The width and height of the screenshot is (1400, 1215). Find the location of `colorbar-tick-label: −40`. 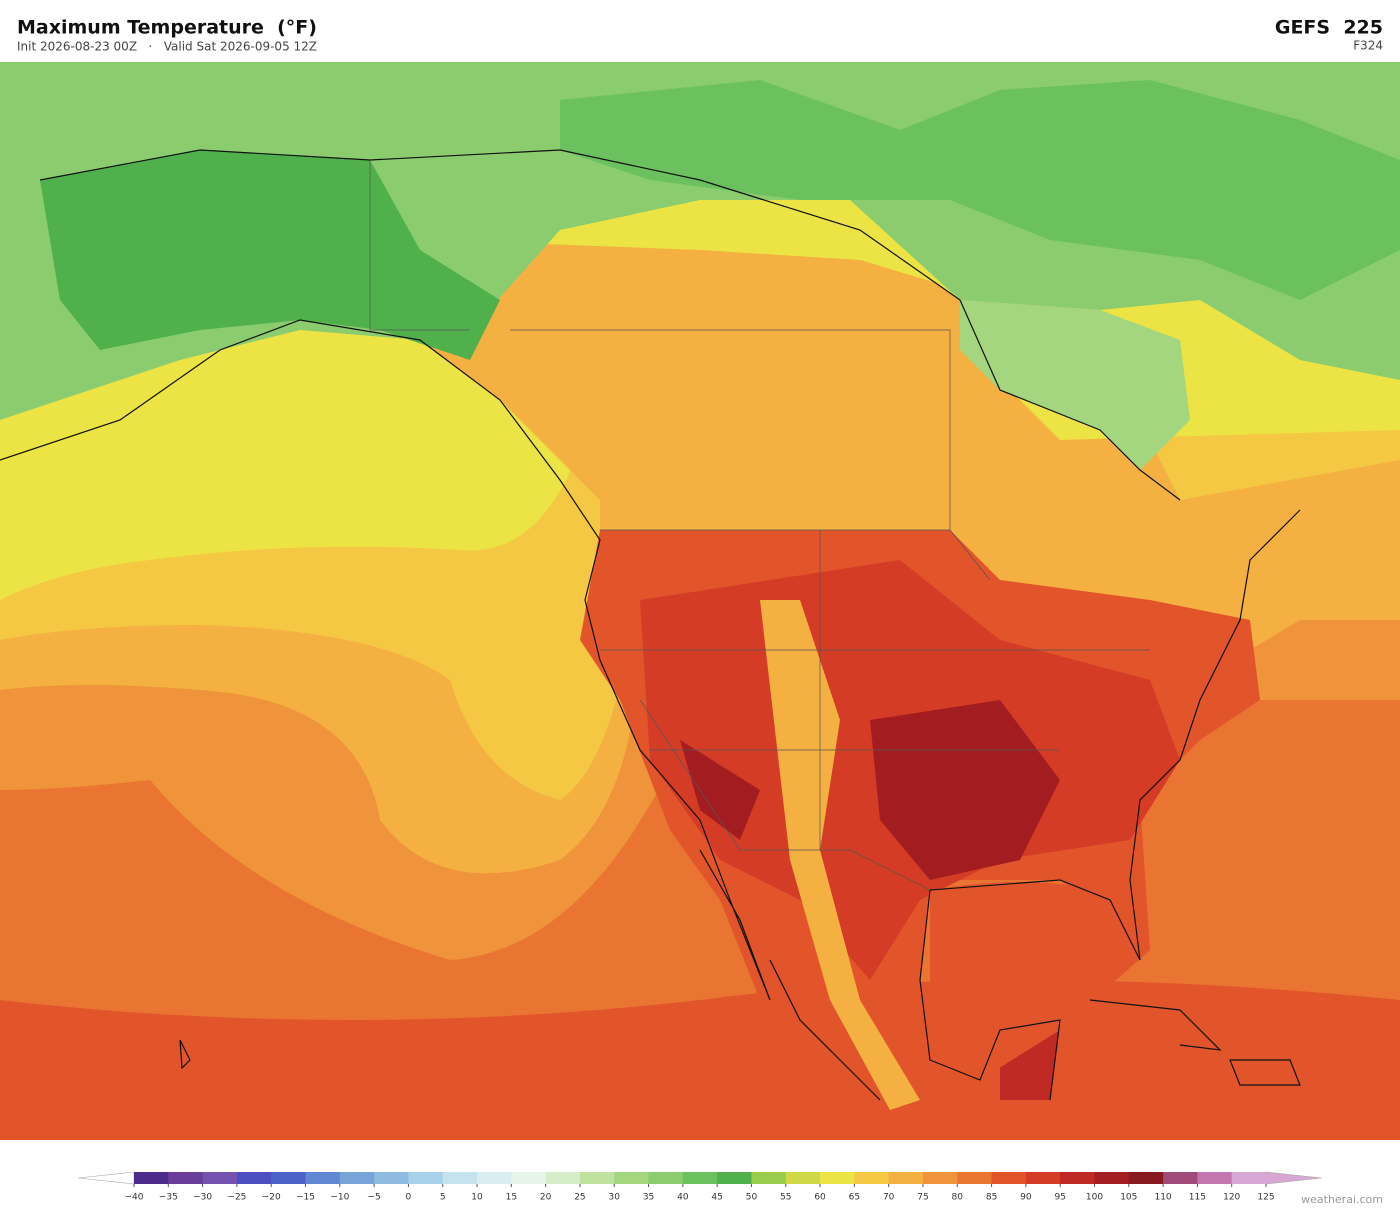

colorbar-tick-label: −40 is located at coordinates (134, 1198).